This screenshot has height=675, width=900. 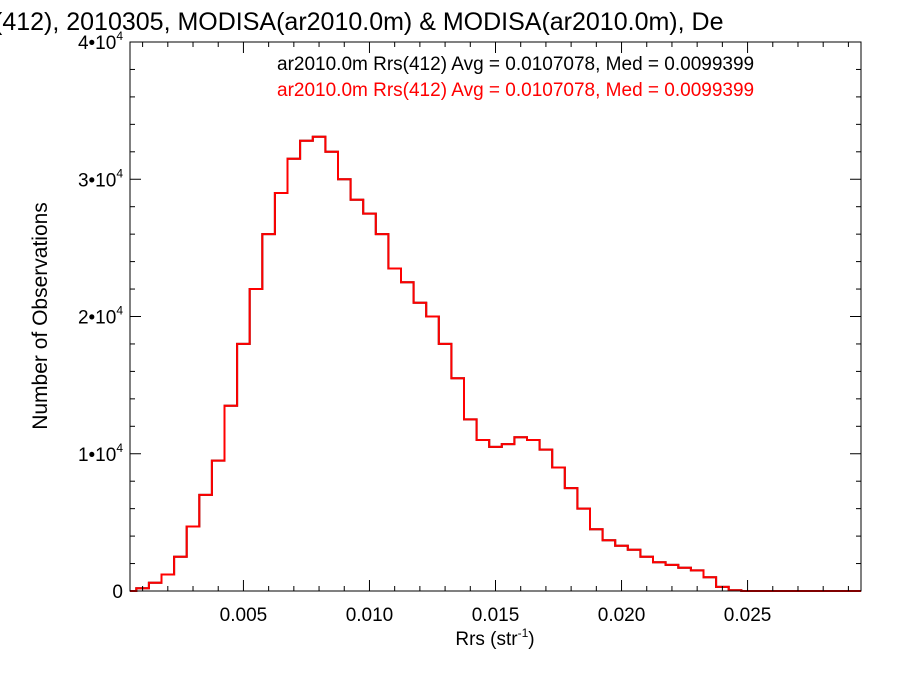 What do you see at coordinates (622, 615) in the screenshot?
I see `x-tick-label-3: 0.020` at bounding box center [622, 615].